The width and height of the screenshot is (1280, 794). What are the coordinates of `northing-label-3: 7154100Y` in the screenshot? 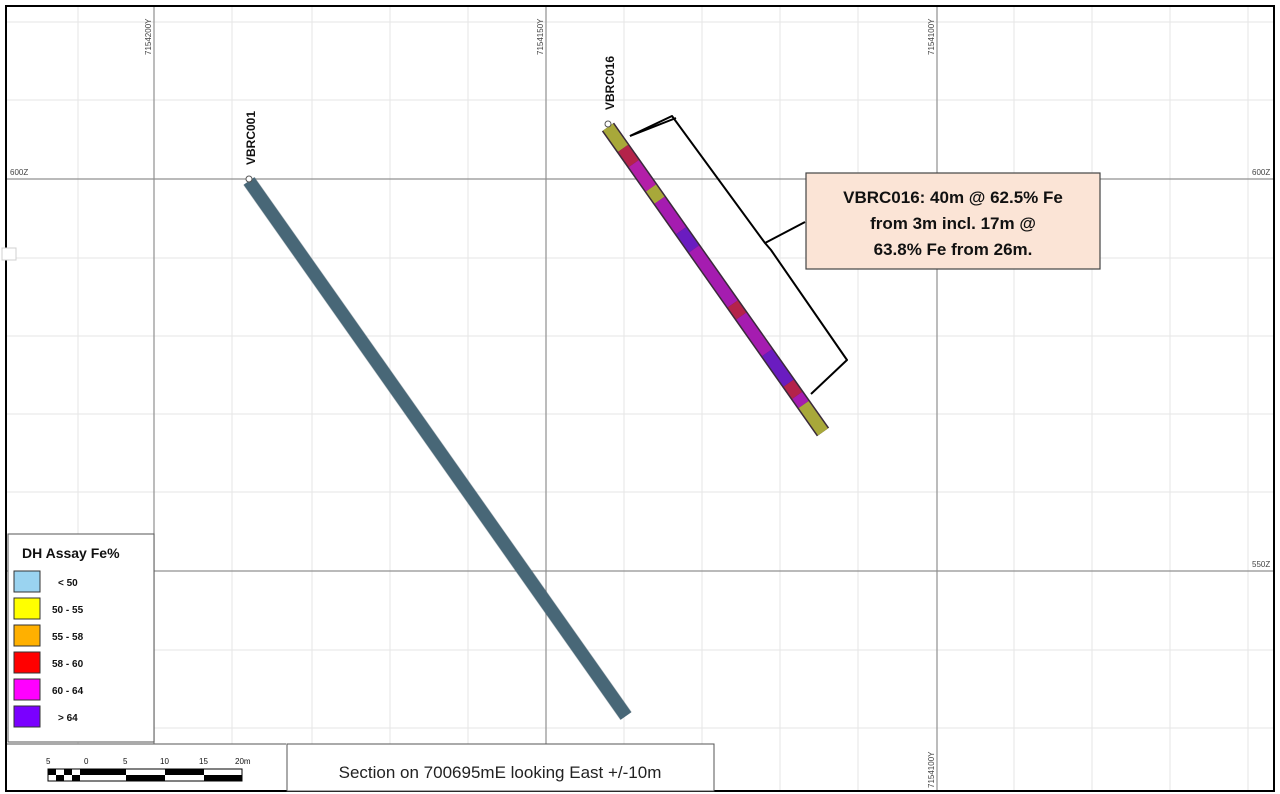 It's located at (931, 36).